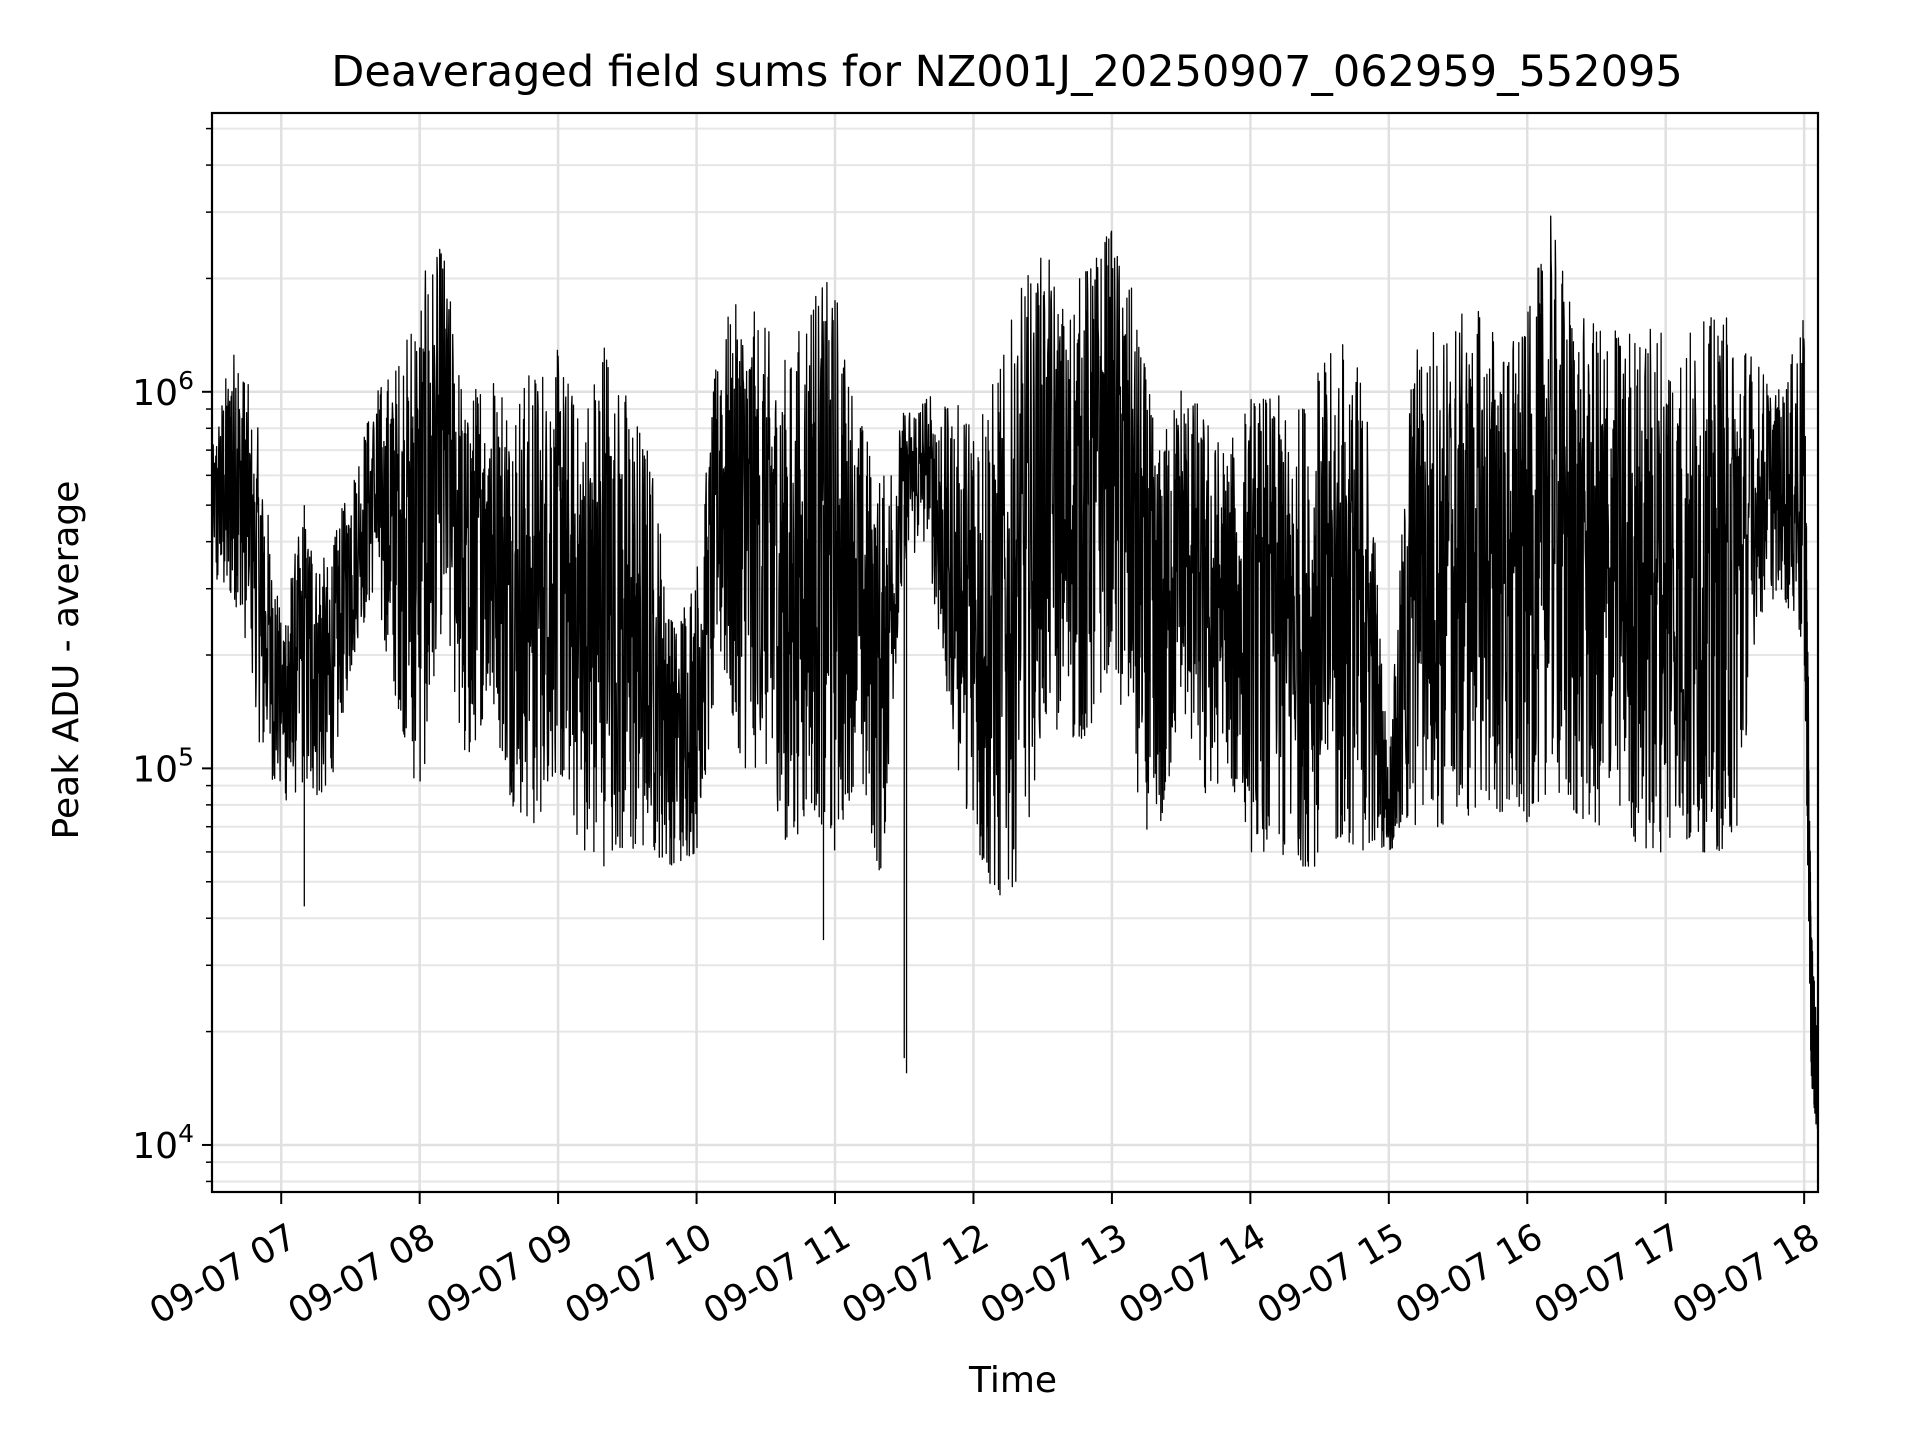 This screenshot has width=1920, height=1440. What do you see at coordinates (163, 1143) in the screenshot?
I see `y-tick-label: 10⁴` at bounding box center [163, 1143].